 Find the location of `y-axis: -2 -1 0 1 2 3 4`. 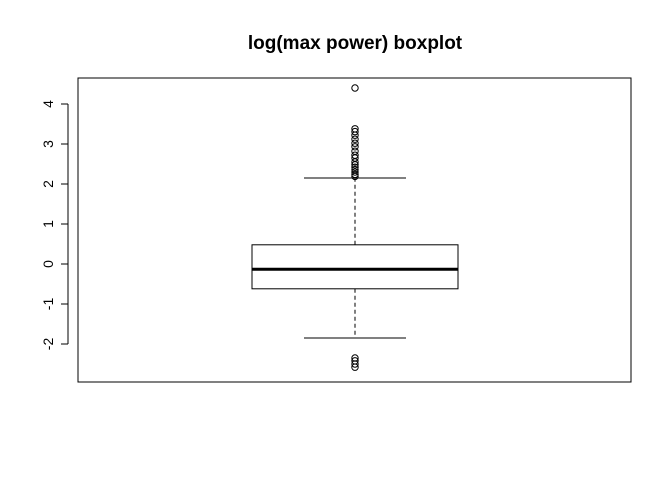

y-axis: -2 -1 0 1 2 3 4 is located at coordinates (54, 225).